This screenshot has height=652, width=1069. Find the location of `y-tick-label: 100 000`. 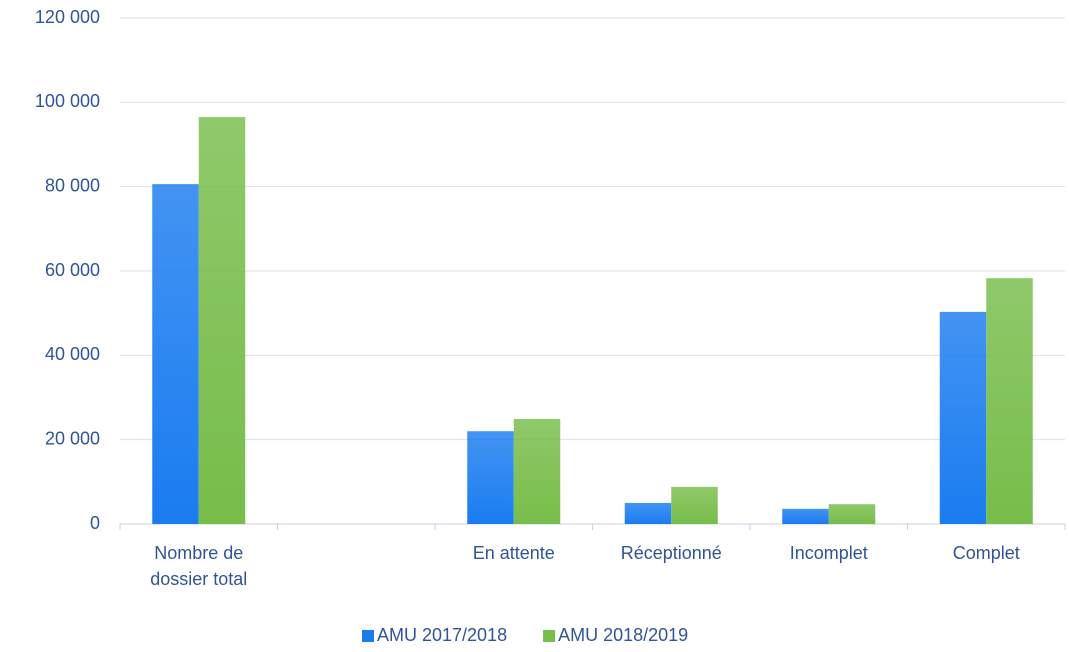

y-tick-label: 100 000 is located at coordinates (67, 101).